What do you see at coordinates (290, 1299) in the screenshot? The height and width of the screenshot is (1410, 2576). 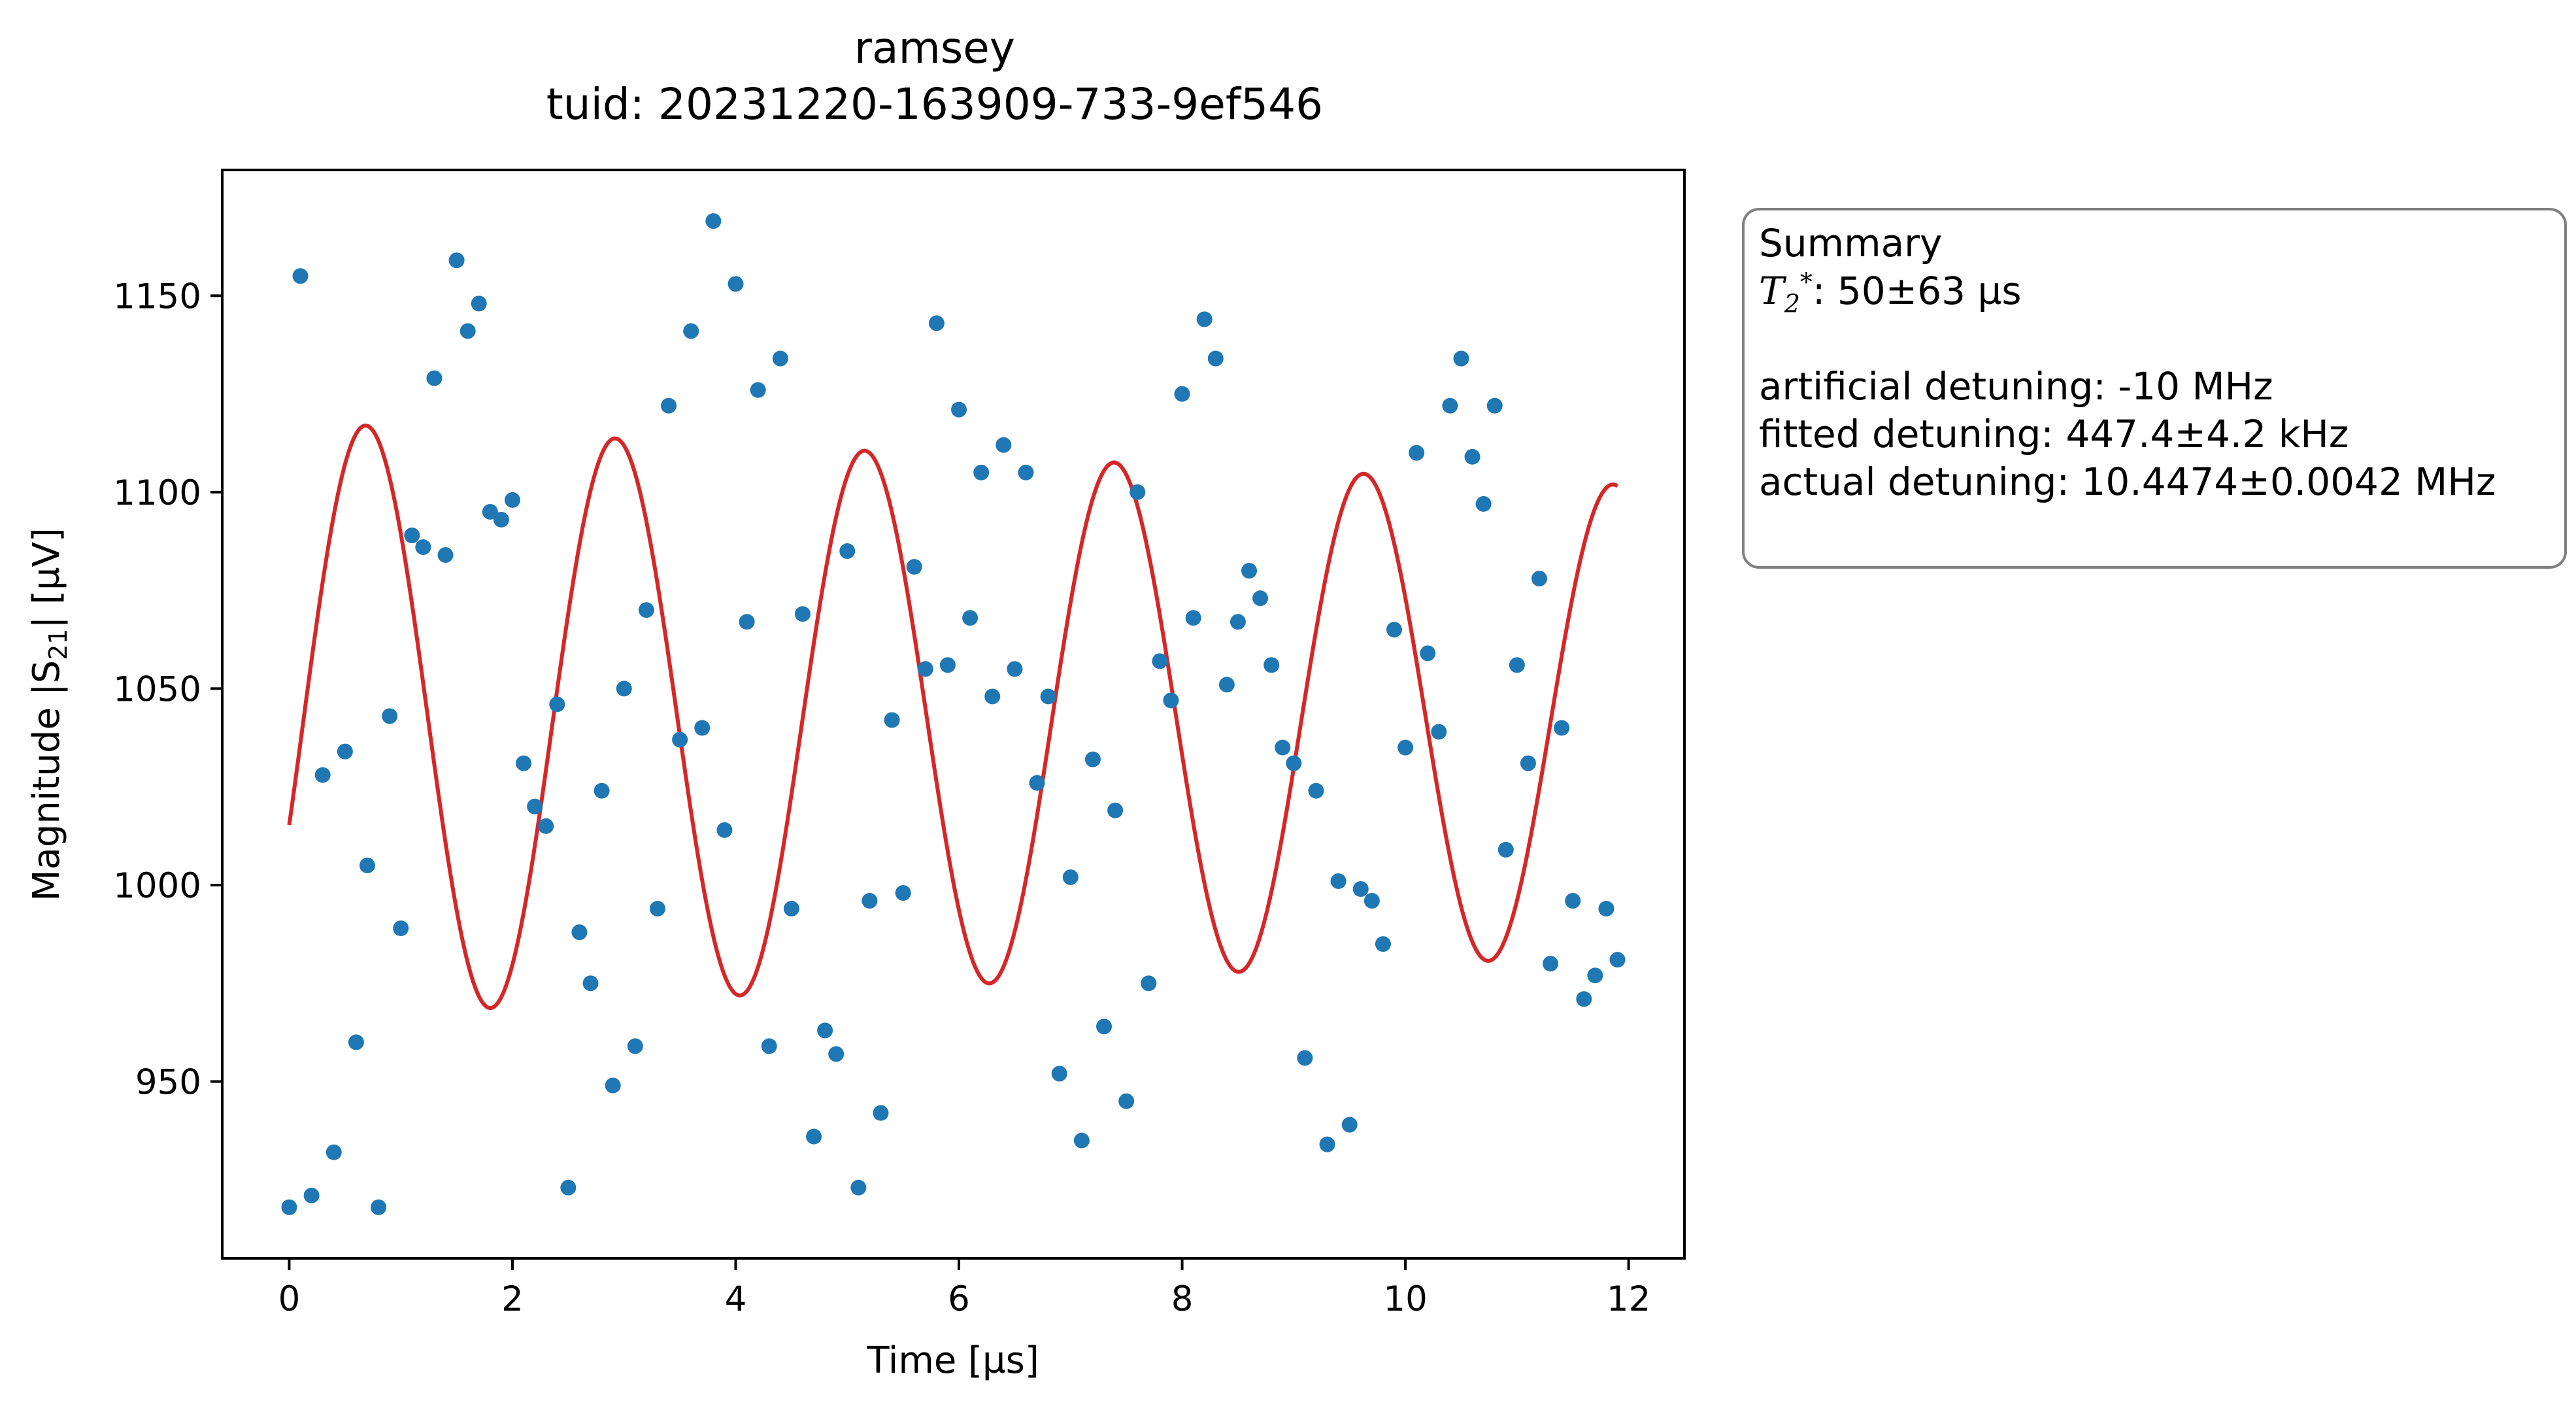 I see `x-tick-label: 0` at bounding box center [290, 1299].